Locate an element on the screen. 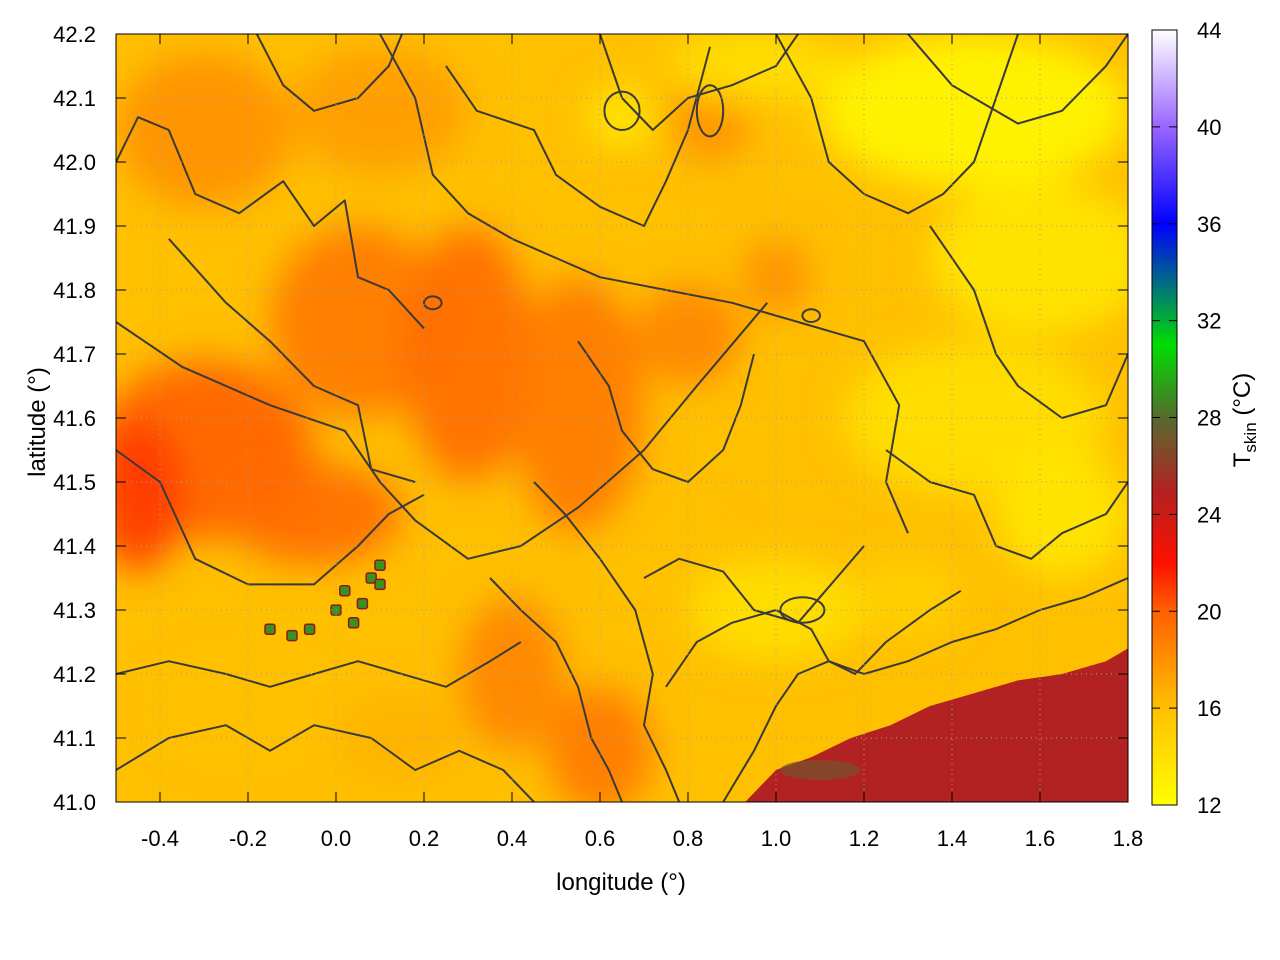 This screenshot has height=960, width=1280. x-axis-label: longitude (°) is located at coordinates (621, 882).